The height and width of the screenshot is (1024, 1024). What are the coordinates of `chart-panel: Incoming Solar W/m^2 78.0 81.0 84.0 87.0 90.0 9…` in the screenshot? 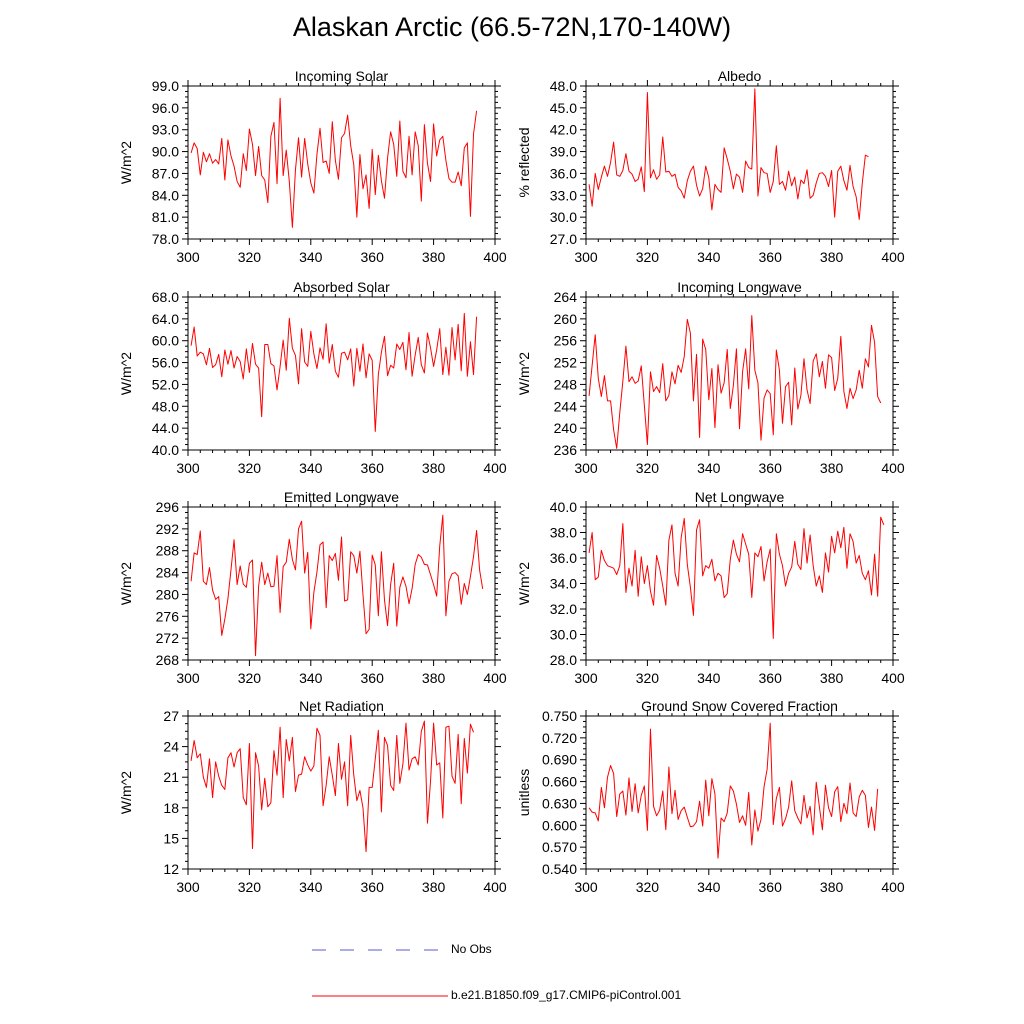 It's located at (312, 166).